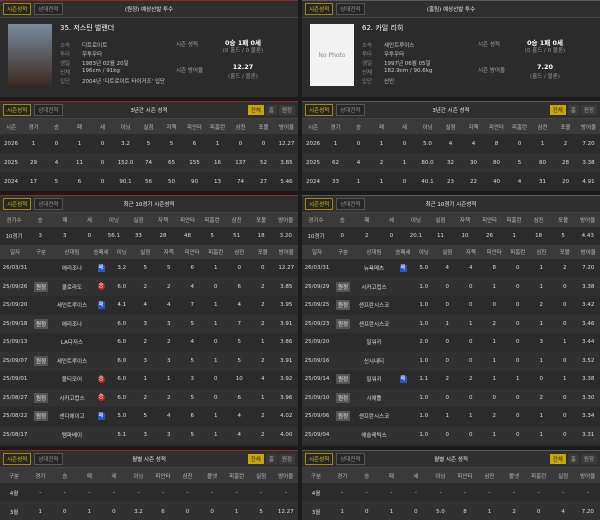 The width and height of the screenshot is (600, 520). Describe the element at coordinates (65, 476) in the screenshot. I see `cell: 승` at that location.